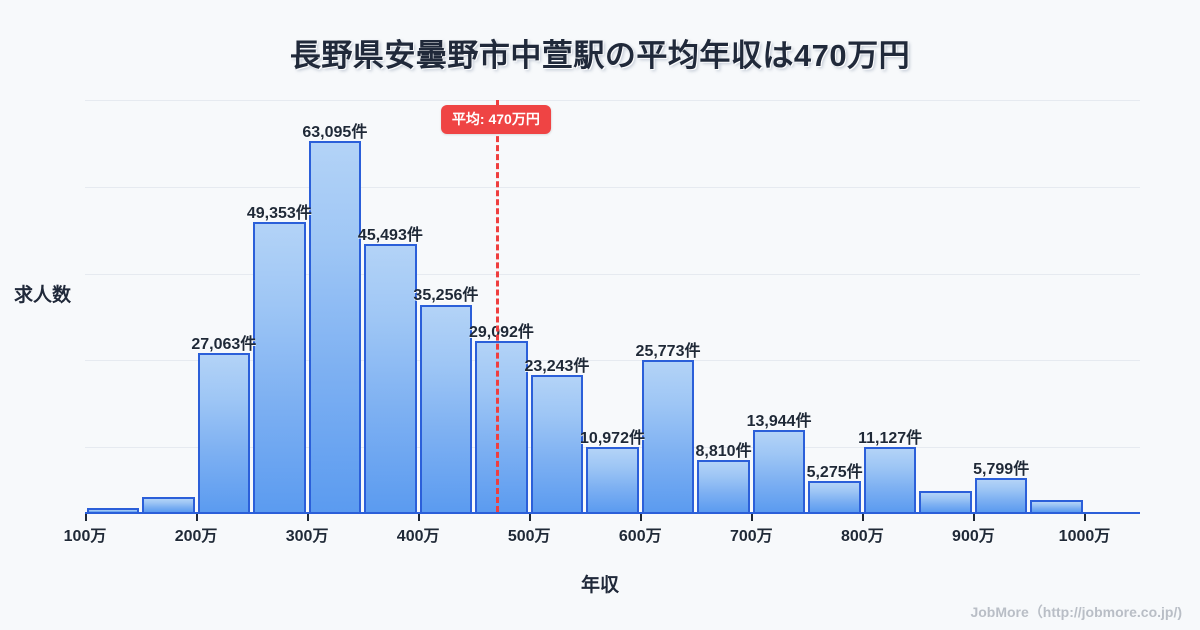 This screenshot has height=630, width=1200. What do you see at coordinates (43, 295) in the screenshot?
I see `y-axis-title: 求人数` at bounding box center [43, 295].